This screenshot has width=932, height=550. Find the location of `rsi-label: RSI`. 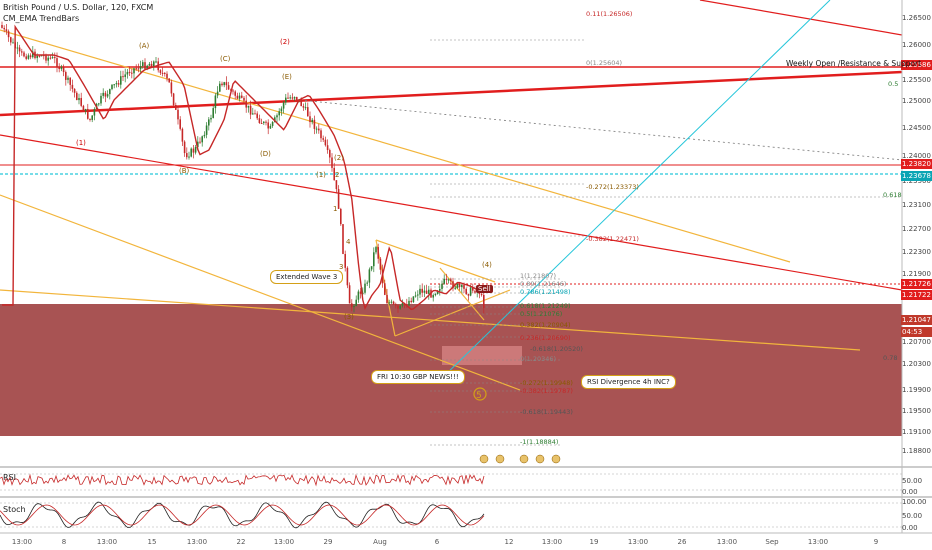

rsi-label: RSI is located at coordinates (9, 477).